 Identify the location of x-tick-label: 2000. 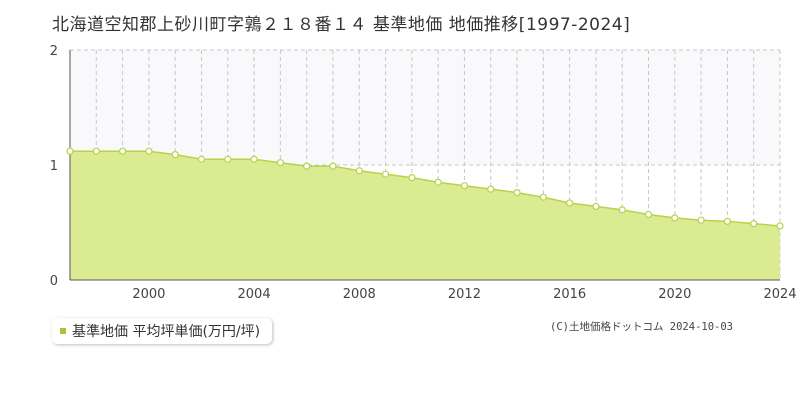
(148, 294).